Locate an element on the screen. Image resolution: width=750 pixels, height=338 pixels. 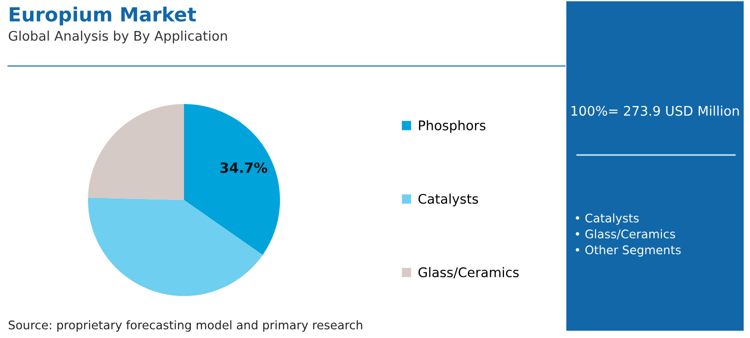
source-note: Source: proprietary forecasting model and primary research is located at coordinates (185, 326).